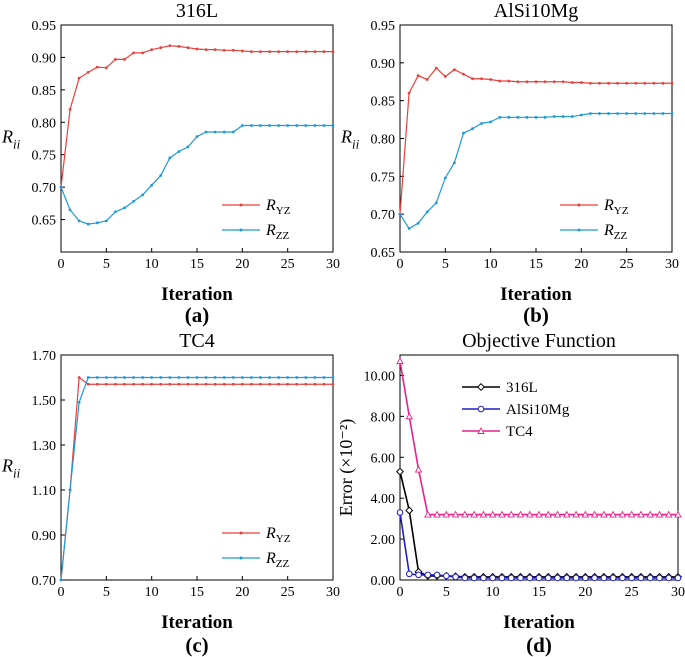 The width and height of the screenshot is (685, 657). I want to click on legend-label: AlSi10Mg, so click(538, 410).